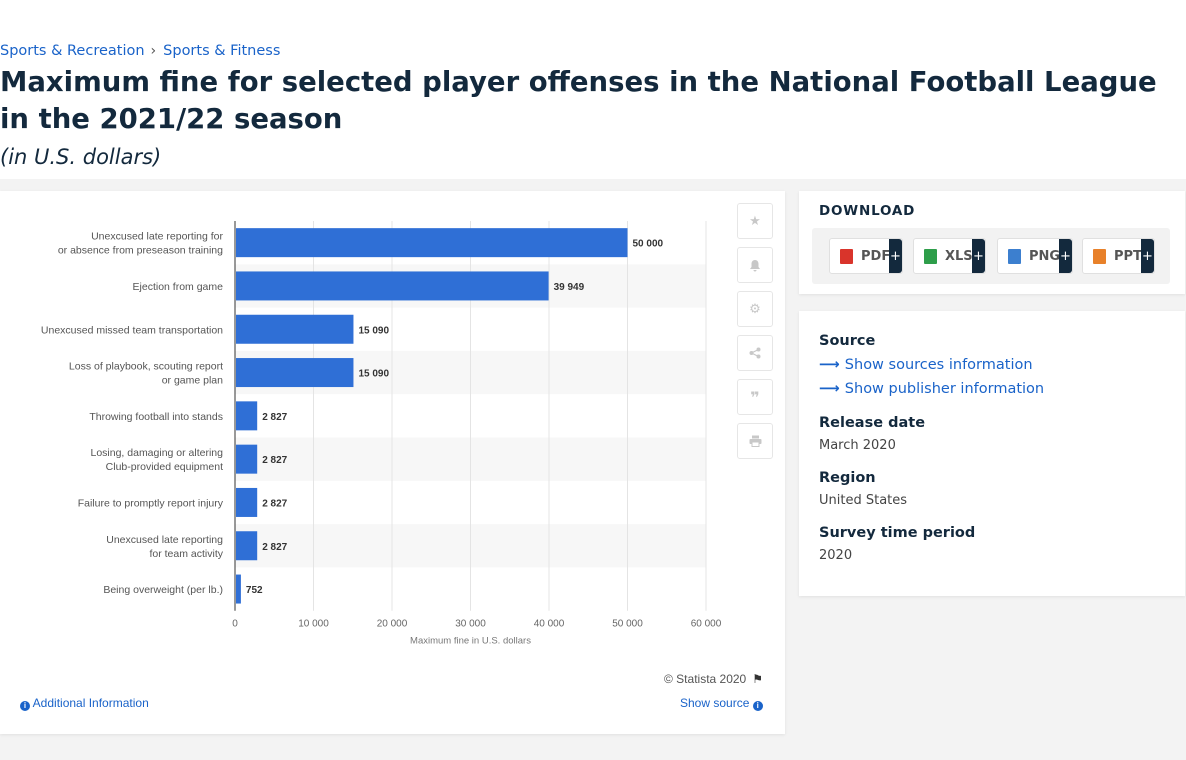 The width and height of the screenshot is (1186, 760). I want to click on category-label: Loss of playbook, scouting report, so click(146, 367).